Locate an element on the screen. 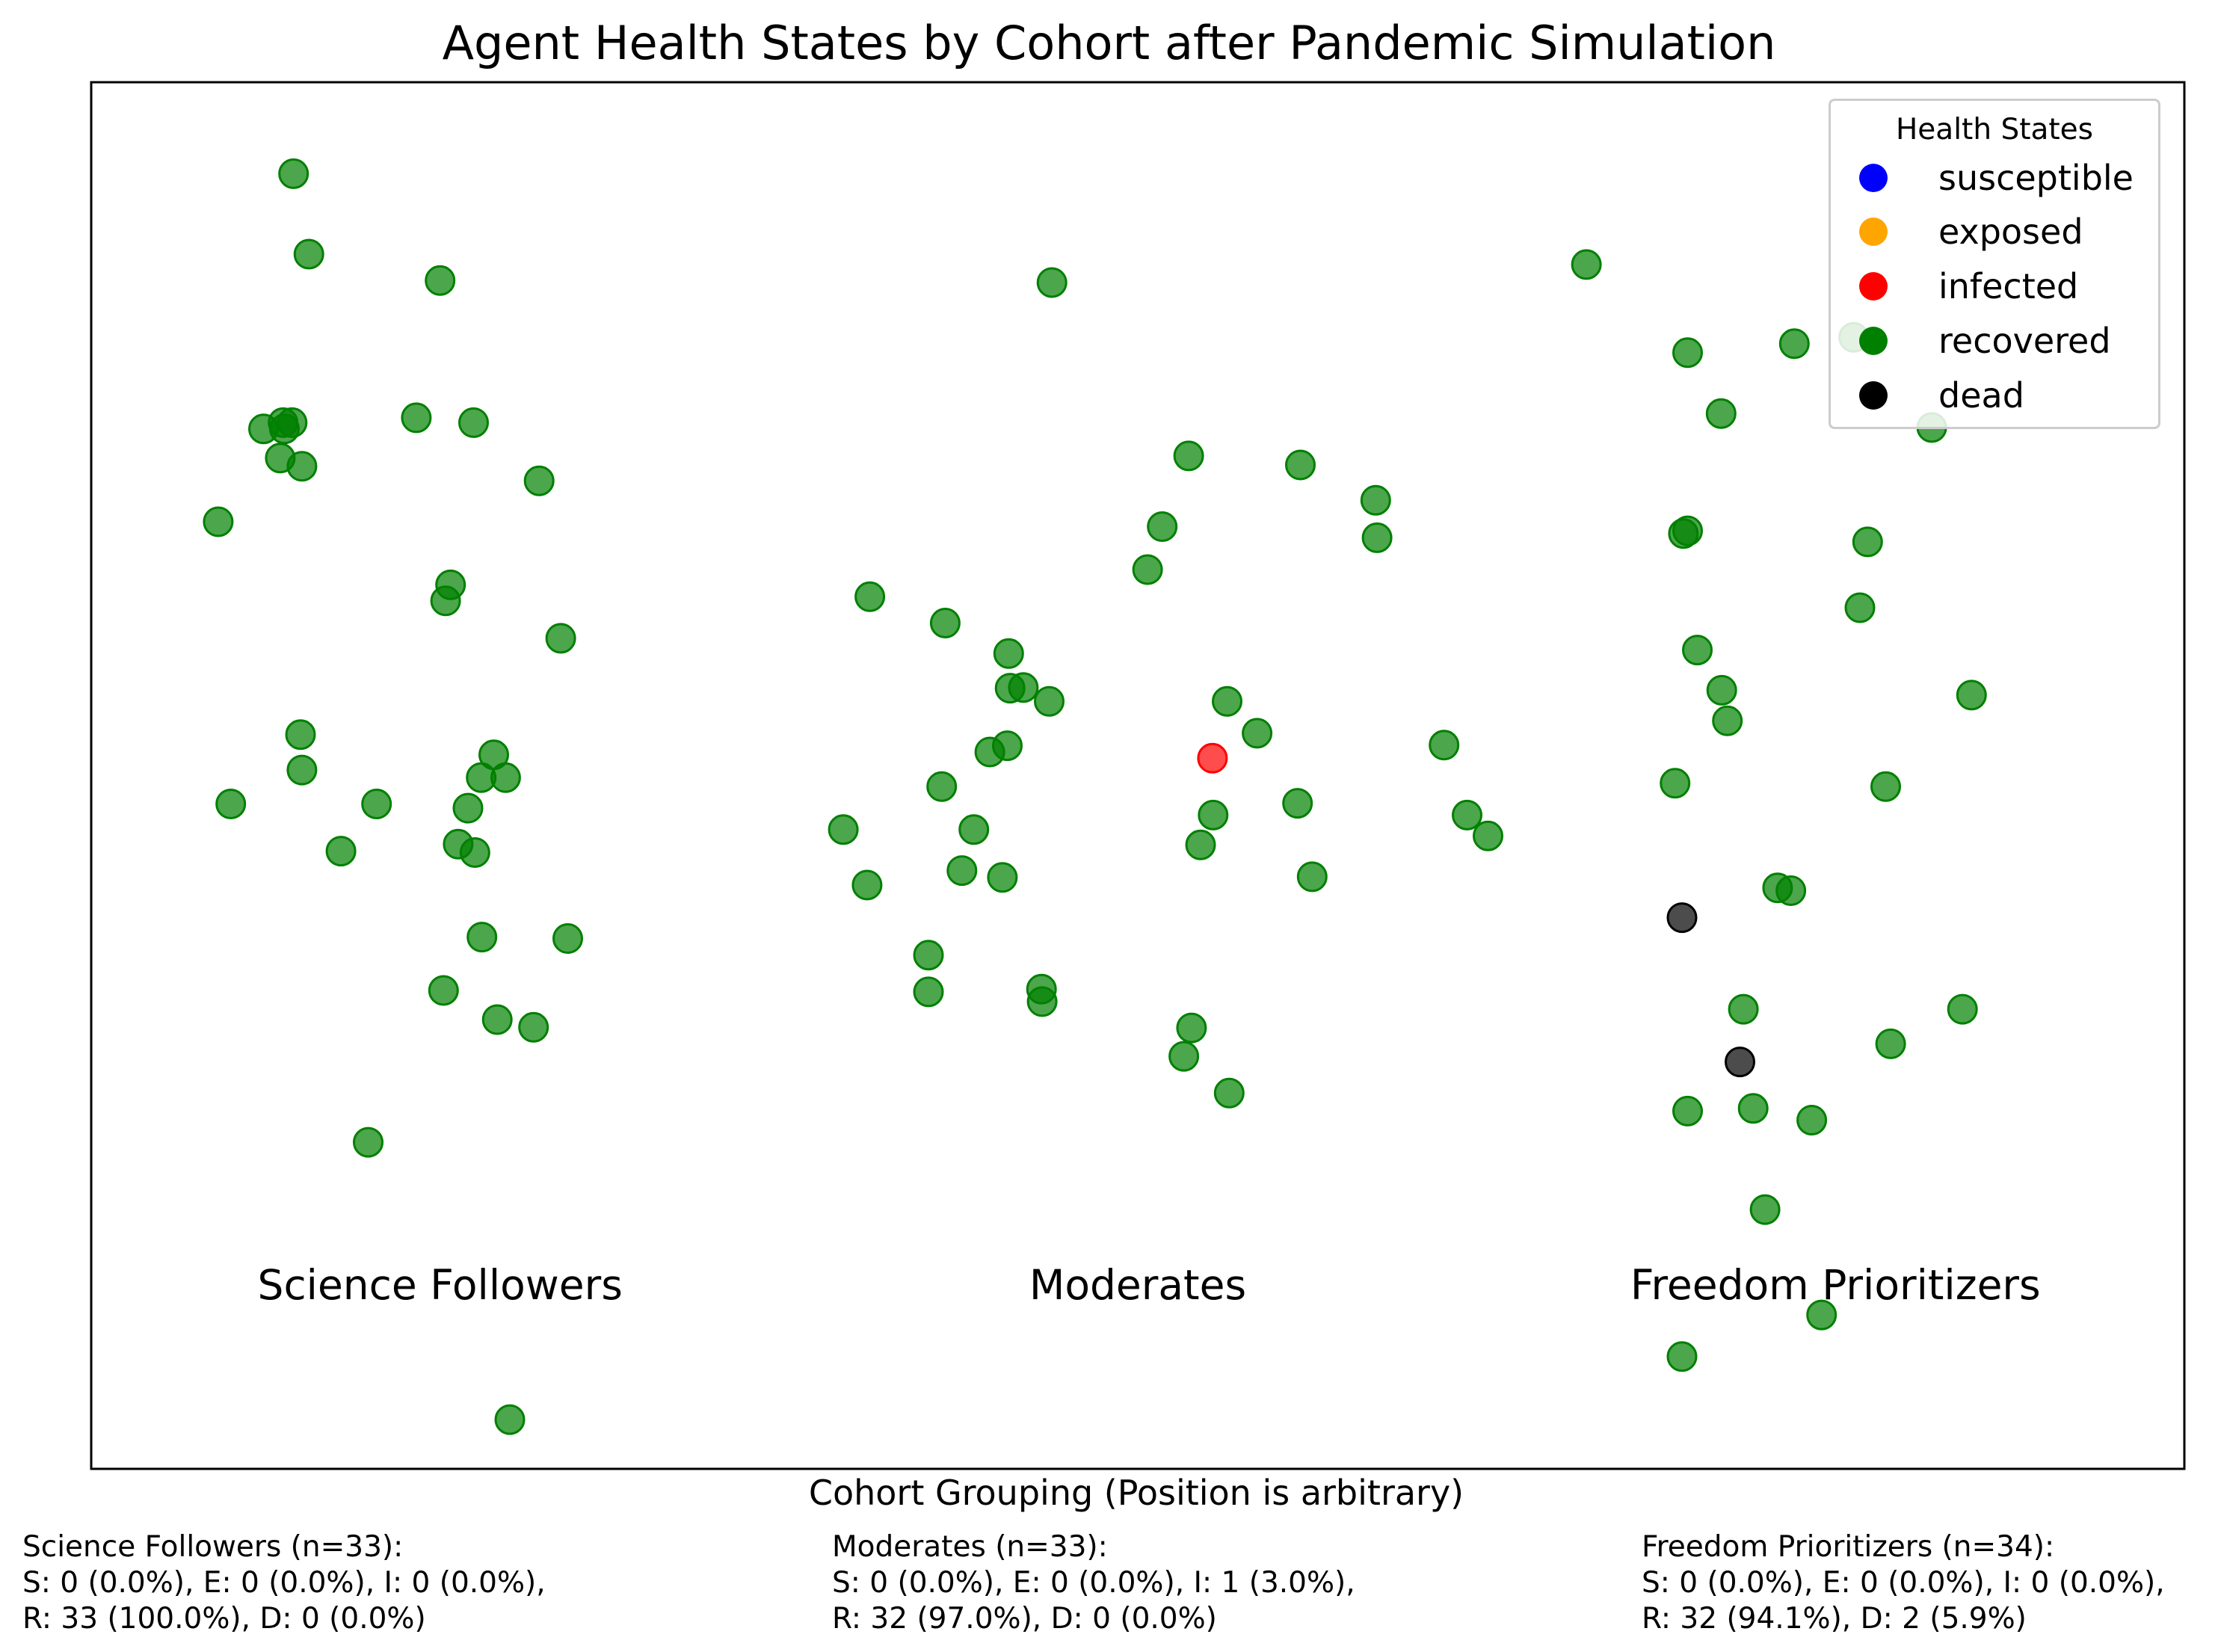 The image size is (2218, 1652). legend-item-recovered: recovered is located at coordinates (1994, 341).